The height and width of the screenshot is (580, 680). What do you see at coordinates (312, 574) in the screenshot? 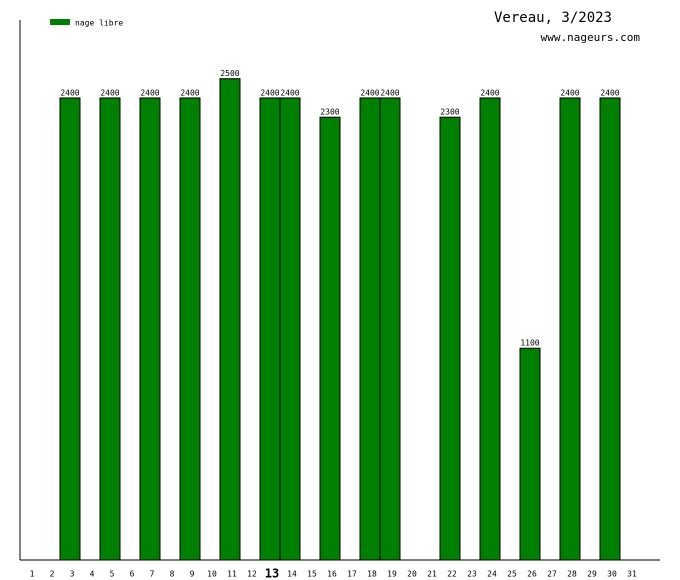
I see `x-tick-label: 15` at bounding box center [312, 574].